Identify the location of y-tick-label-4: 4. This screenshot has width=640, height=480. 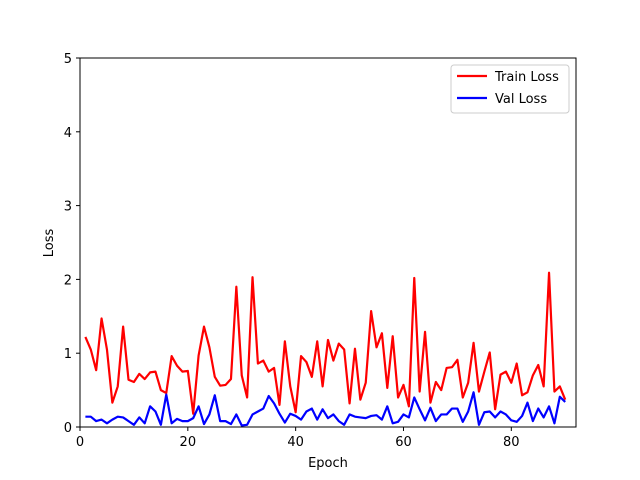
(68, 133).